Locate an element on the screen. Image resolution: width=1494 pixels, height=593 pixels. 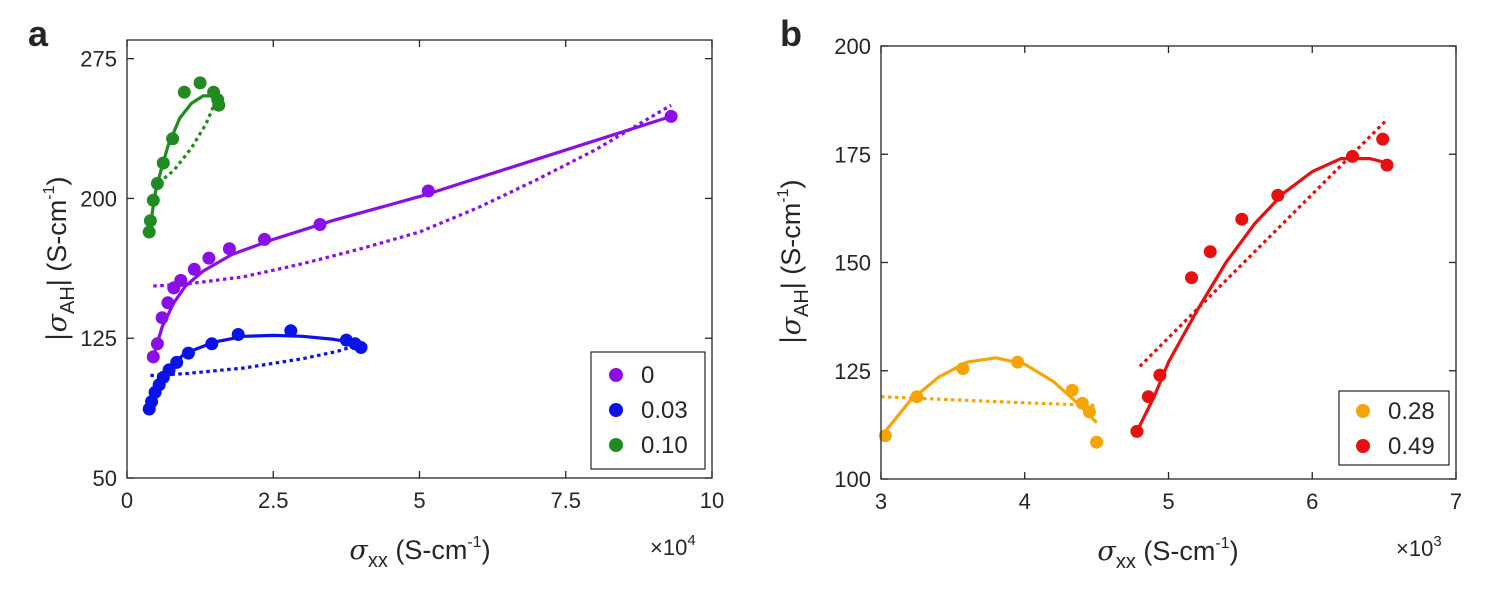
panel-b-x-multiplier: ×10³ is located at coordinates (1419, 547).